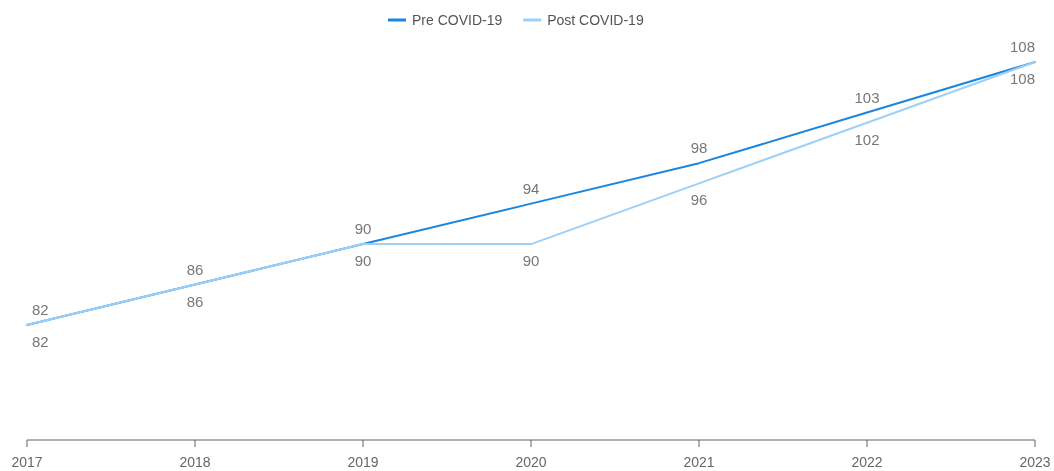 The height and width of the screenshot is (471, 1054). Describe the element at coordinates (867, 139) in the screenshot. I see `data-label: 102` at that location.